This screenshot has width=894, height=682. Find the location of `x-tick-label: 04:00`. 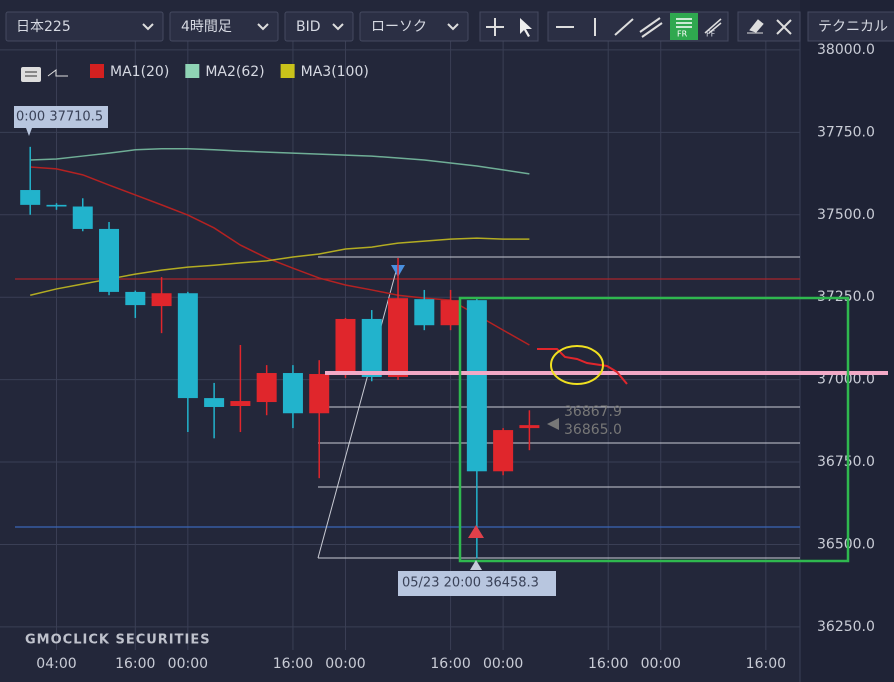

x-tick-label: 04:00 is located at coordinates (56, 664).